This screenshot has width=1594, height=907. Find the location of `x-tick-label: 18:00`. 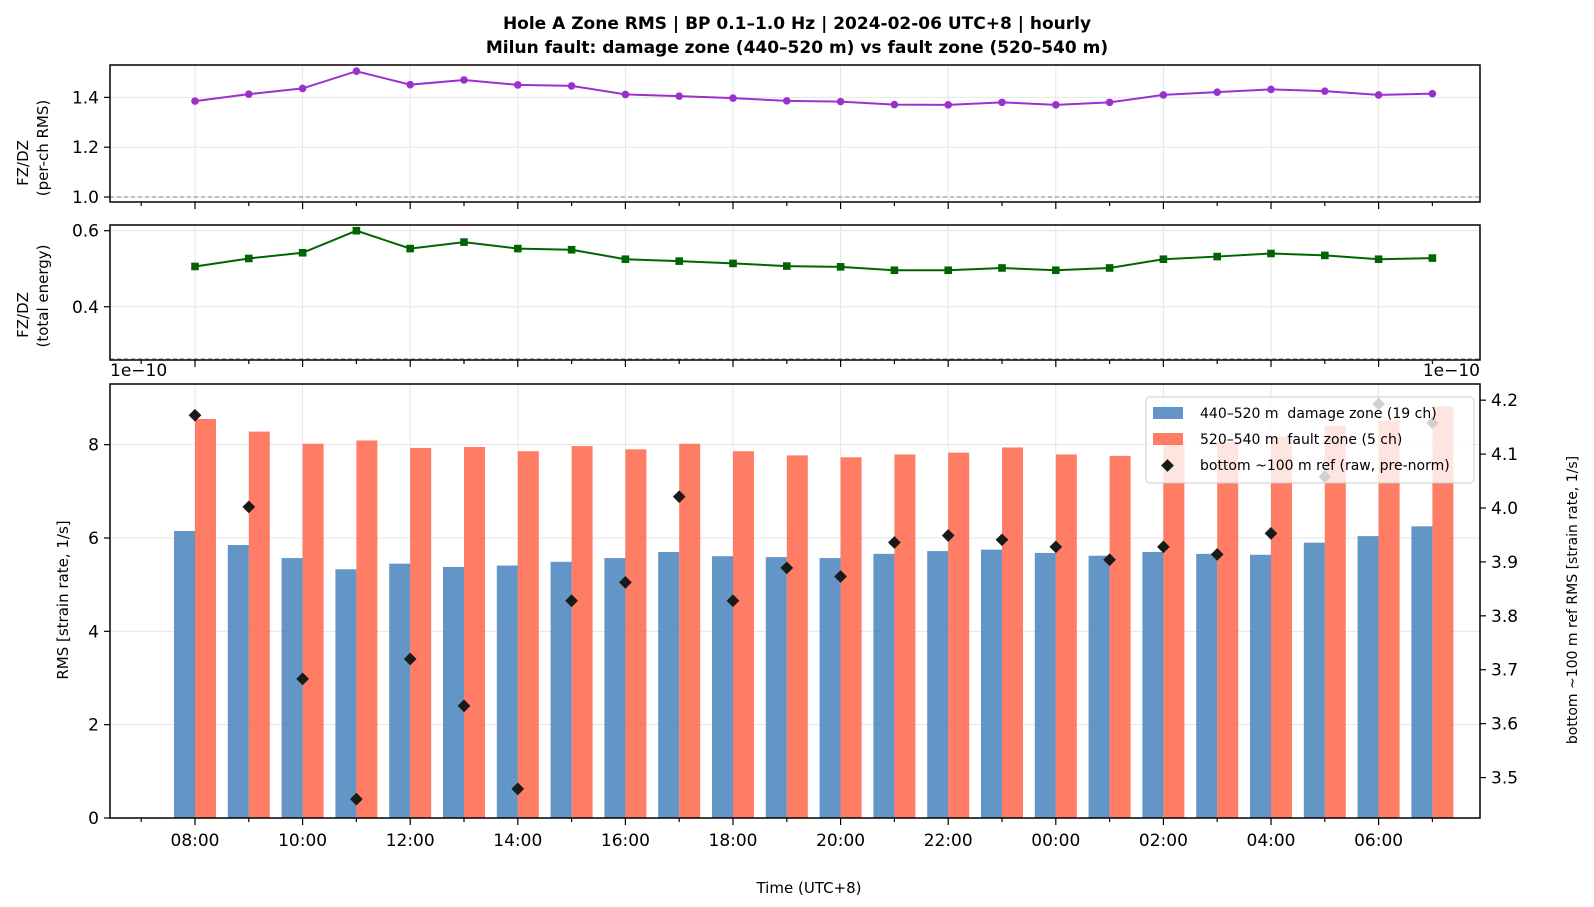

x-tick-label: 18:00 is located at coordinates (733, 841).